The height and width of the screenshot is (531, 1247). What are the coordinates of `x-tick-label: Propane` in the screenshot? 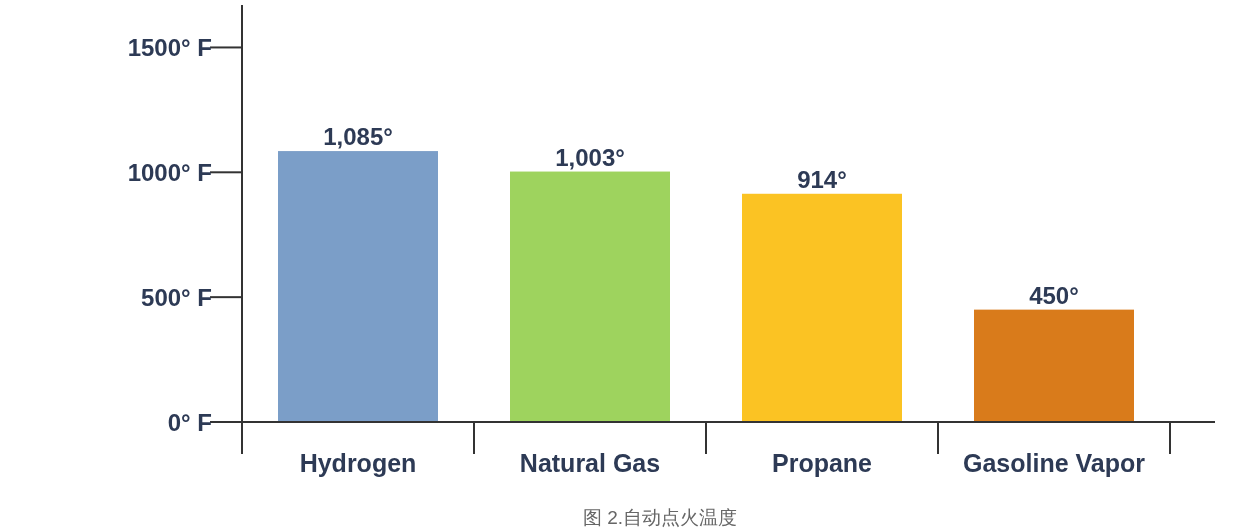 It's located at (822, 463).